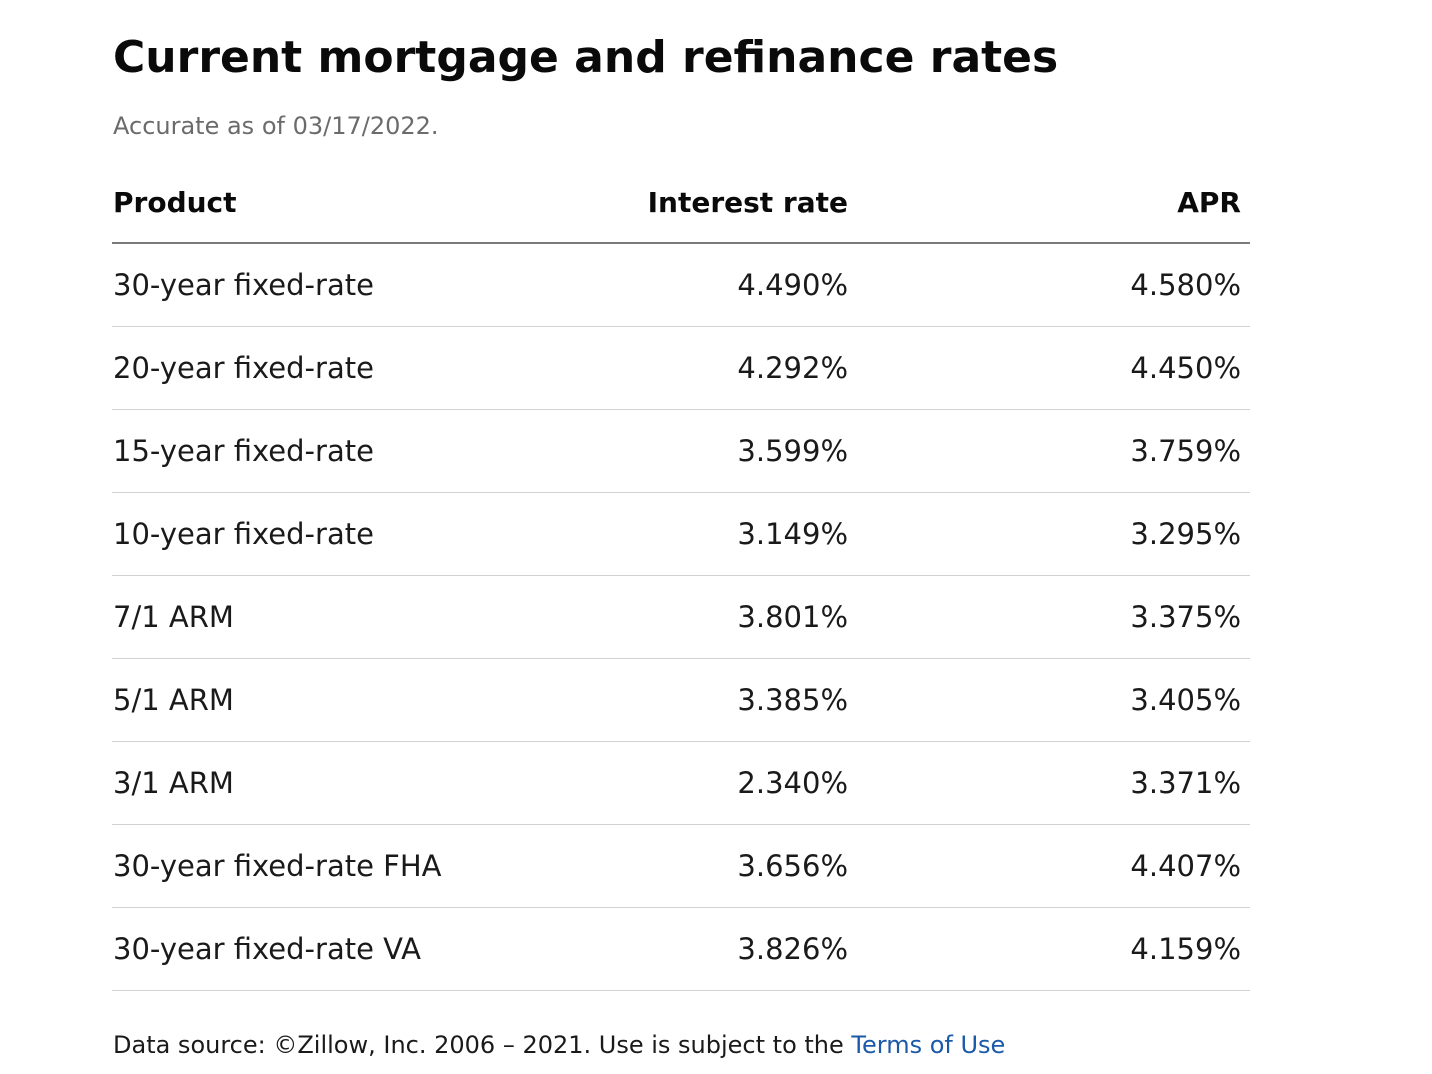  What do you see at coordinates (1049, 368) in the screenshot?
I see `apr-cell: 4.450%` at bounding box center [1049, 368].